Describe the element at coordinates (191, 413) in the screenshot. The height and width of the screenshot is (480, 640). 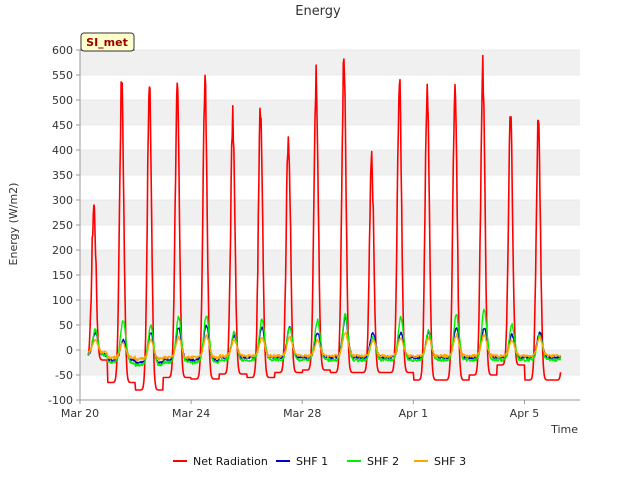
I see `x-tick-label: Mar 24` at that location.